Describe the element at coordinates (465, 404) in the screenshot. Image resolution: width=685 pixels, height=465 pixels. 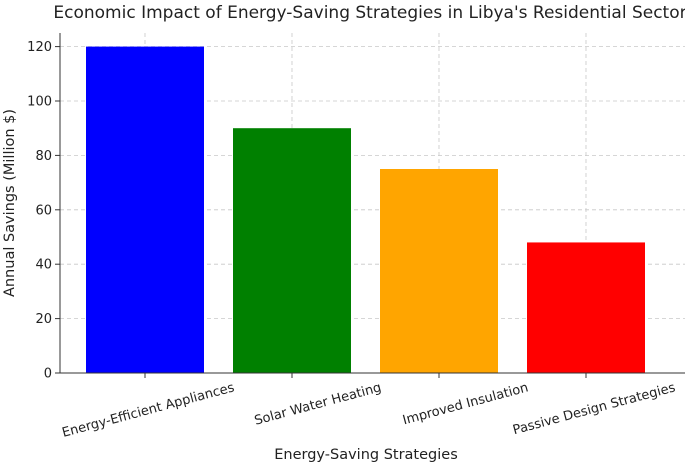
I see `x-tick-label: Improved Insulation` at that location.